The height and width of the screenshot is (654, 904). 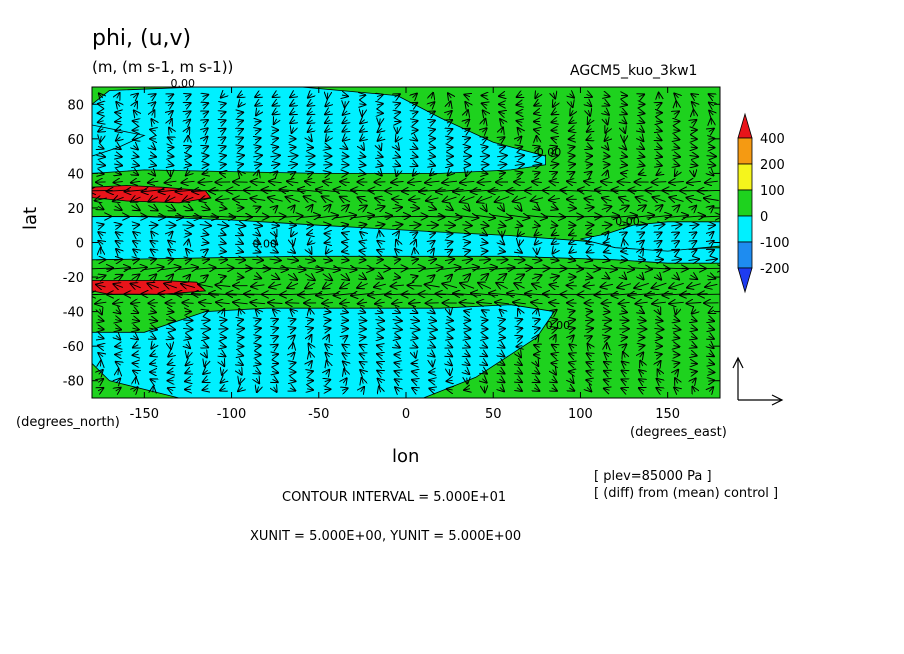 I want to click on region-negative-east-band, so click(x=650, y=236).